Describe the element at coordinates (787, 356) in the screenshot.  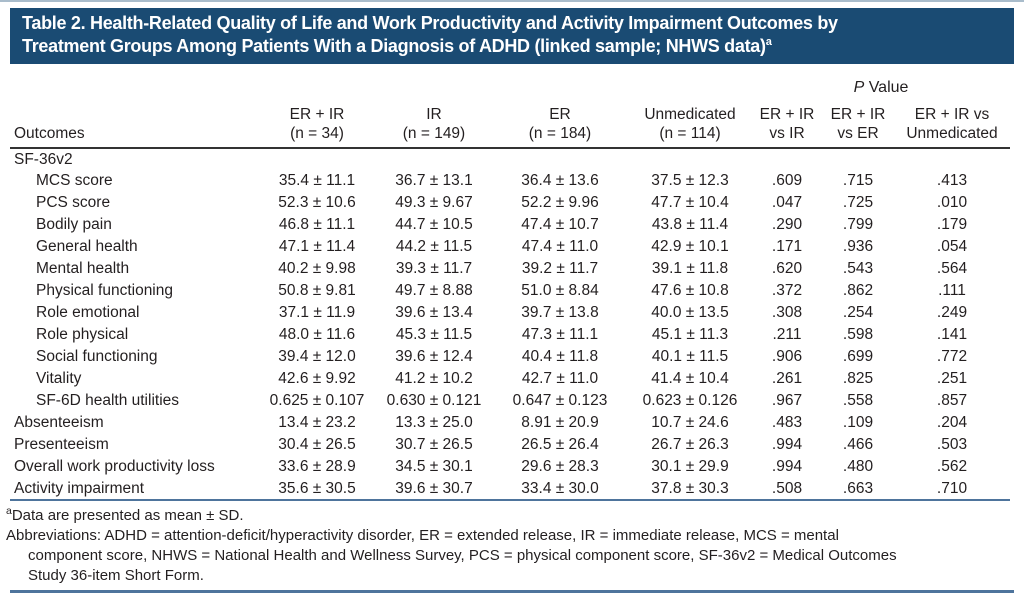
I see `cell-value: .906` at that location.